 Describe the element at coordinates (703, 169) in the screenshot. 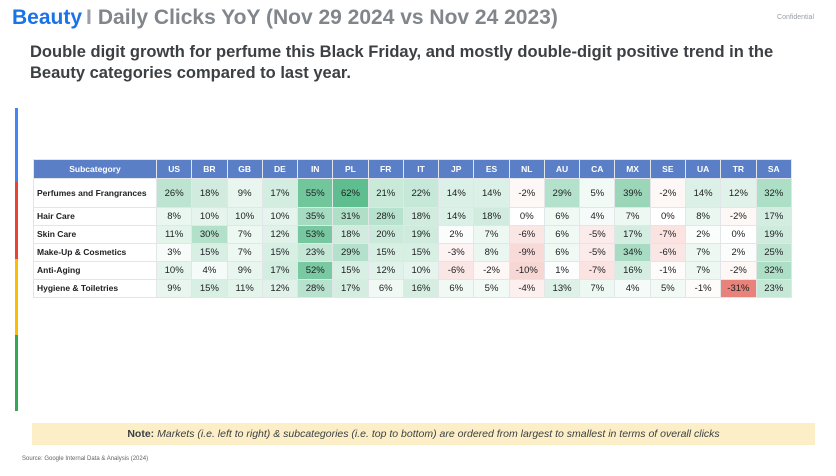

I see `header-market: UA` at that location.